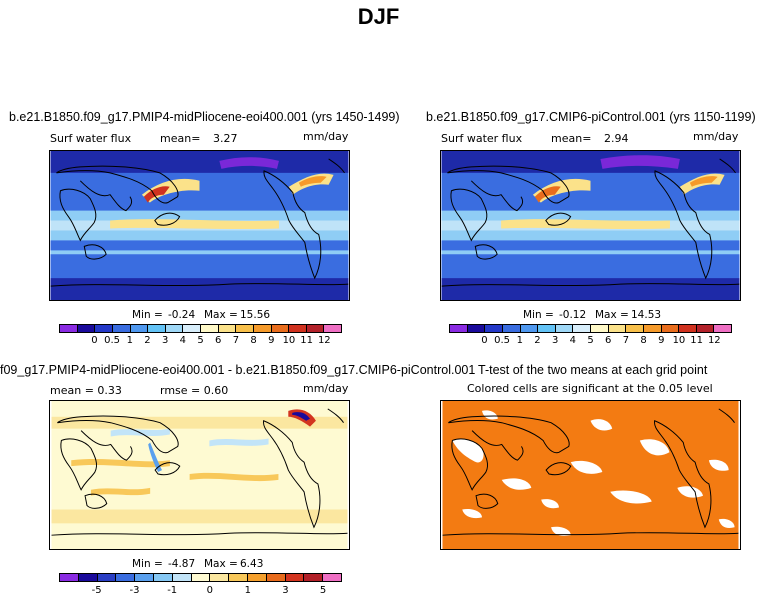  I want to click on panel2-min-value: -0.12, so click(573, 315).